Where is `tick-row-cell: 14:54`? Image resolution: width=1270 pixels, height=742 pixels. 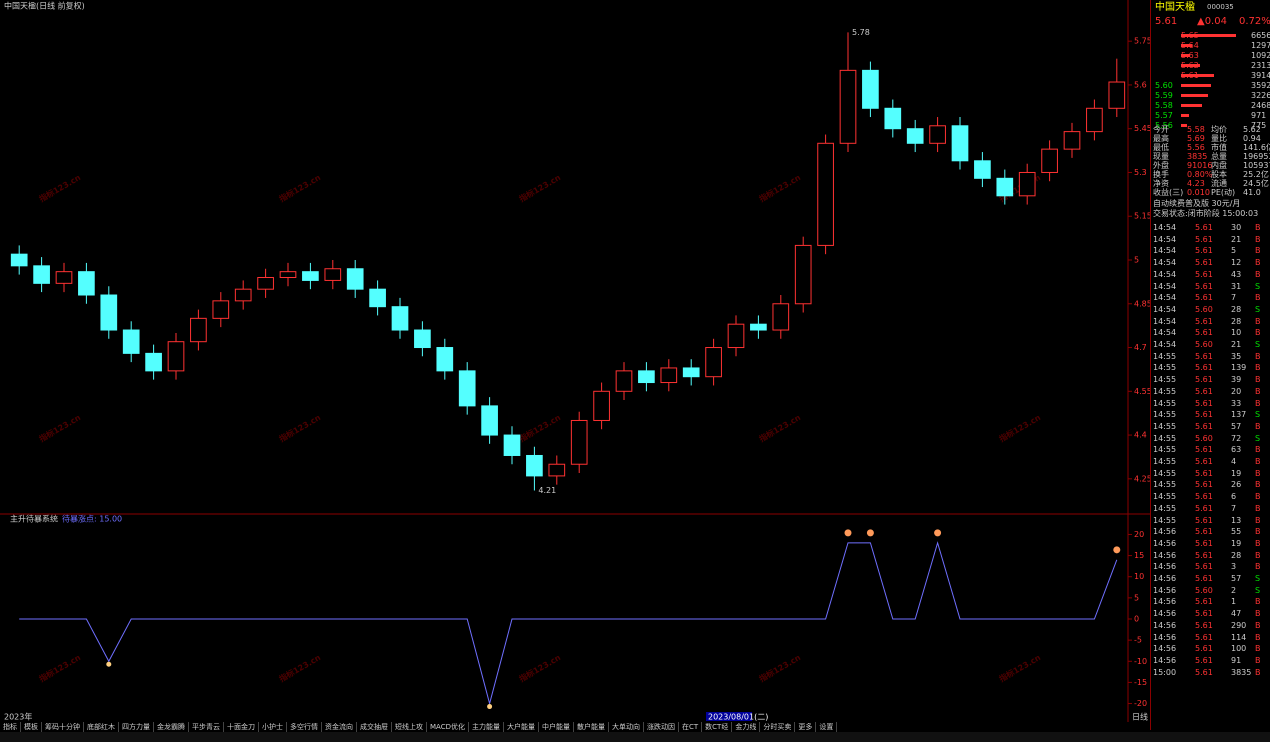
tick-row-cell: 14:54 is located at coordinates (1165, 227).